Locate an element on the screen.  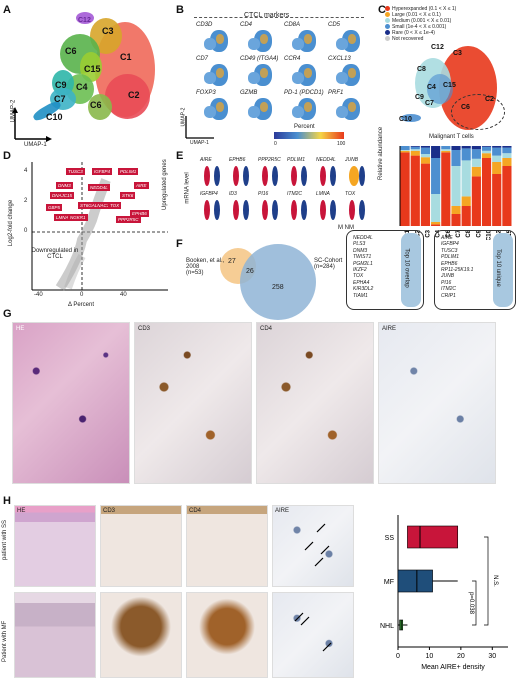
gene-tag: TOX is located at coordinates (115, 205).